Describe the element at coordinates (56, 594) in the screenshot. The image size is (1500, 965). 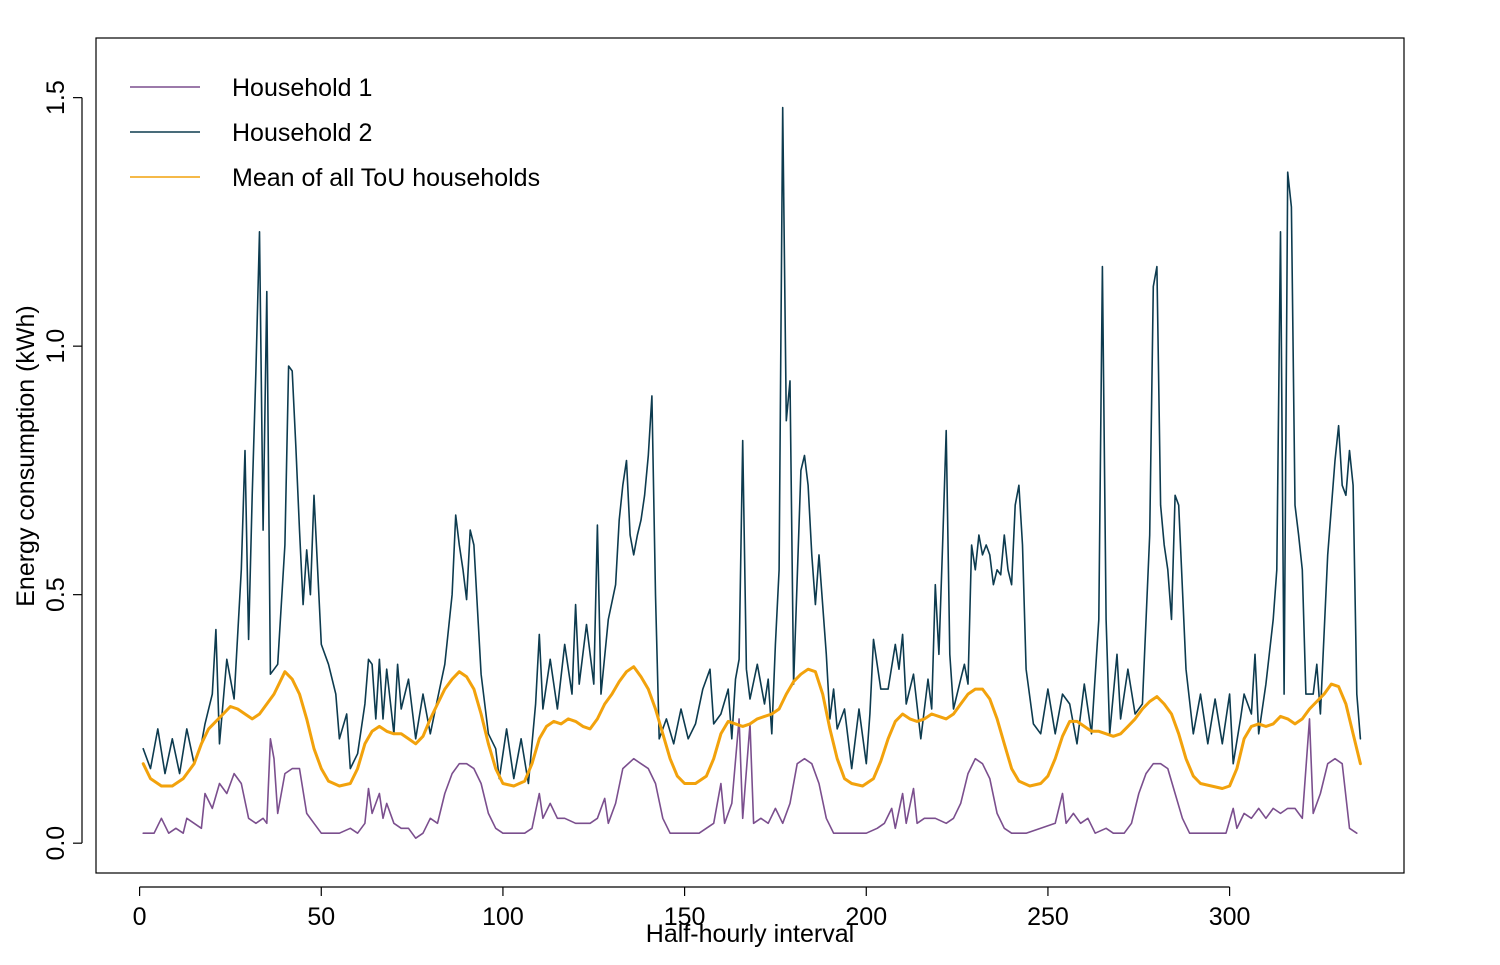
I see `y-tick-label: 0.5` at that location.